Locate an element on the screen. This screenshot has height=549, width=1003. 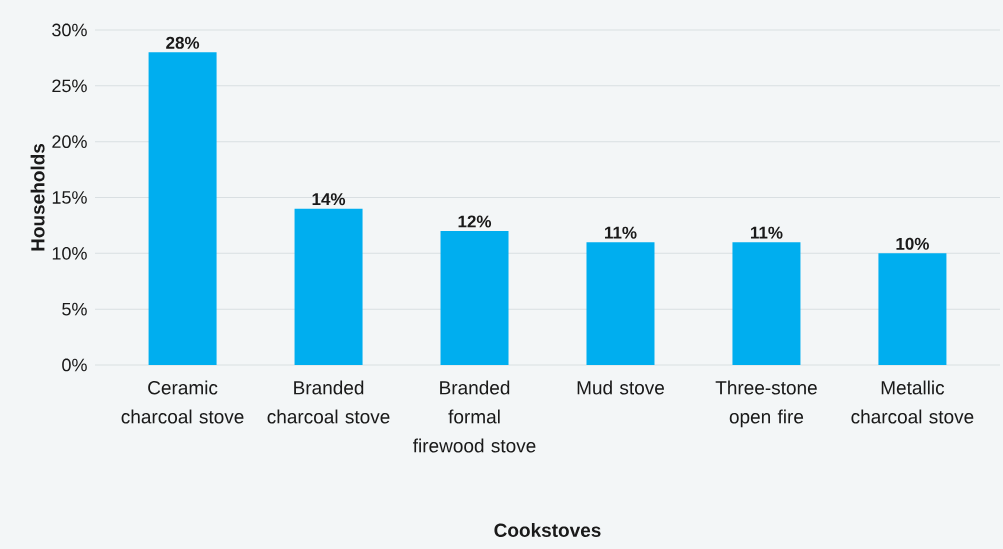
y-tick-label: 0% is located at coordinates (74, 365).